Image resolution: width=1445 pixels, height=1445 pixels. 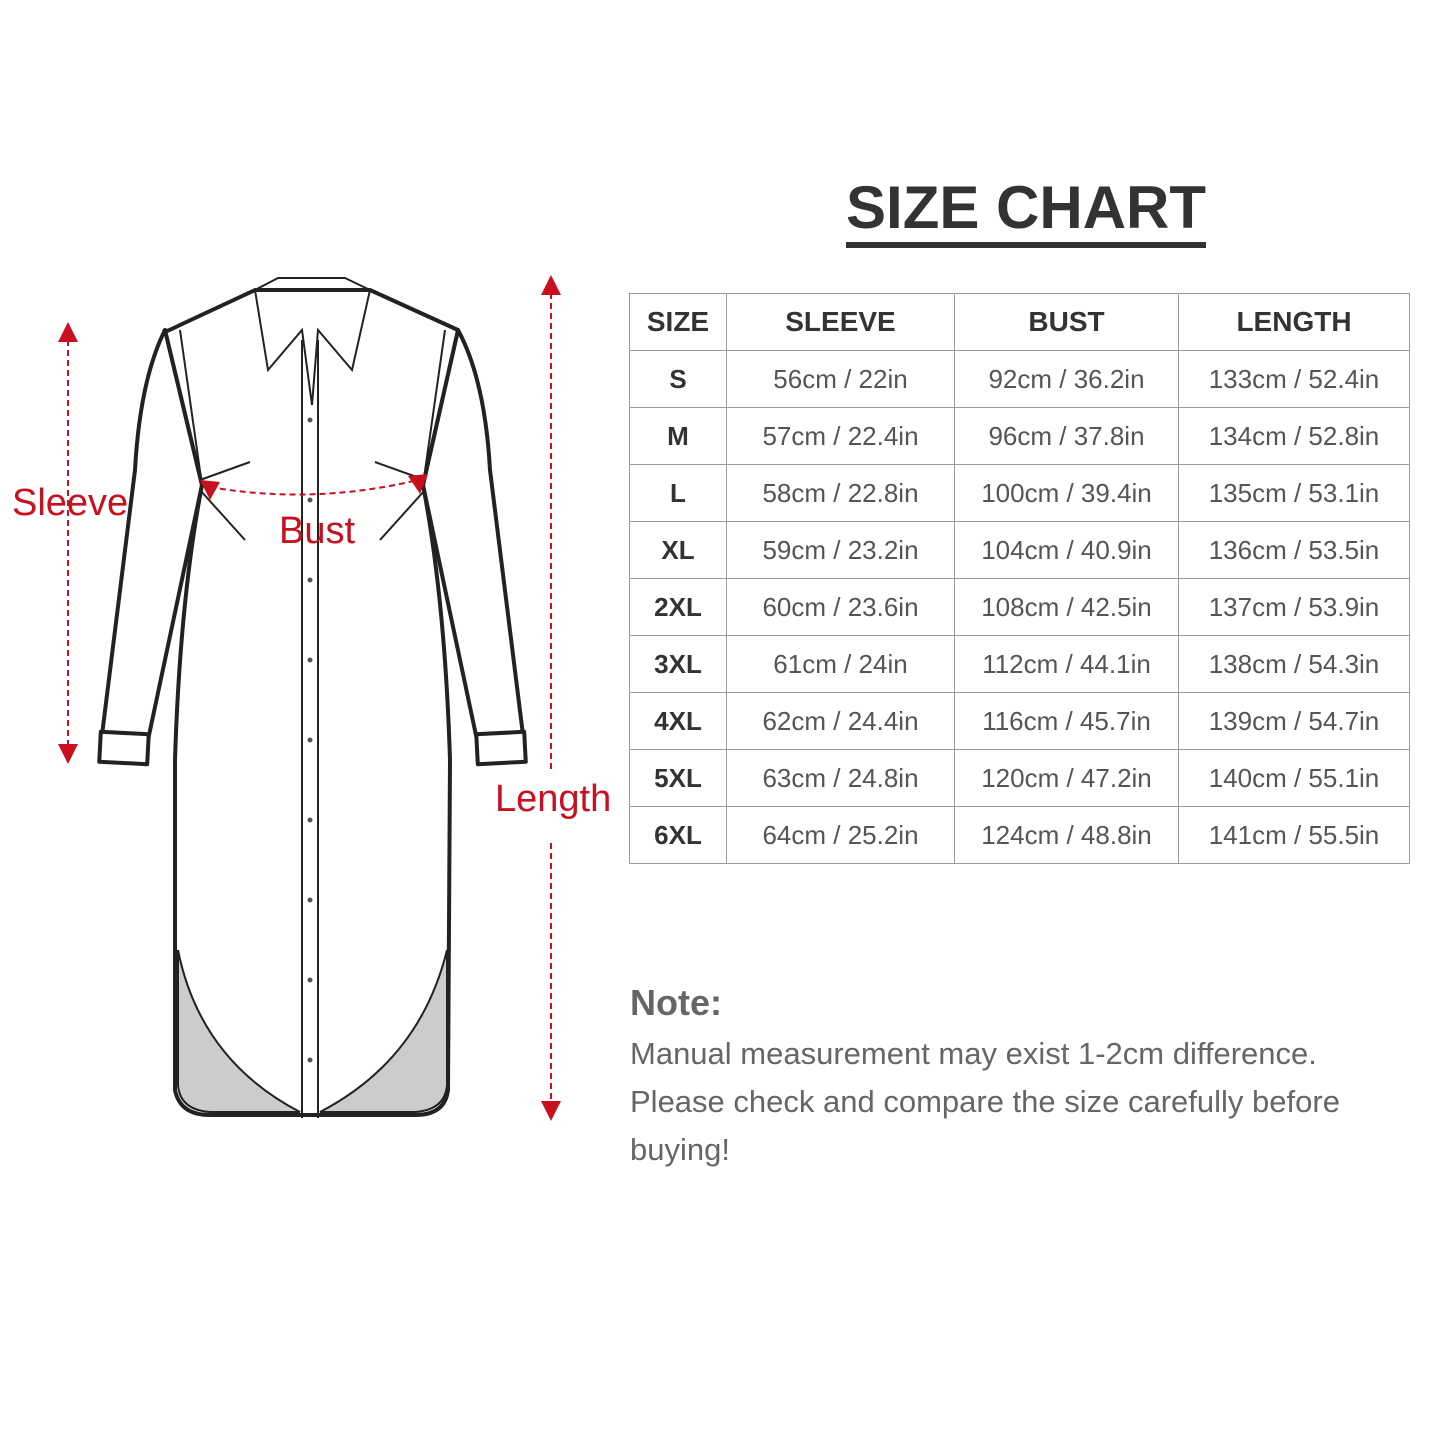 What do you see at coordinates (317, 531) in the screenshot?
I see `bust-label: Bust` at bounding box center [317, 531].